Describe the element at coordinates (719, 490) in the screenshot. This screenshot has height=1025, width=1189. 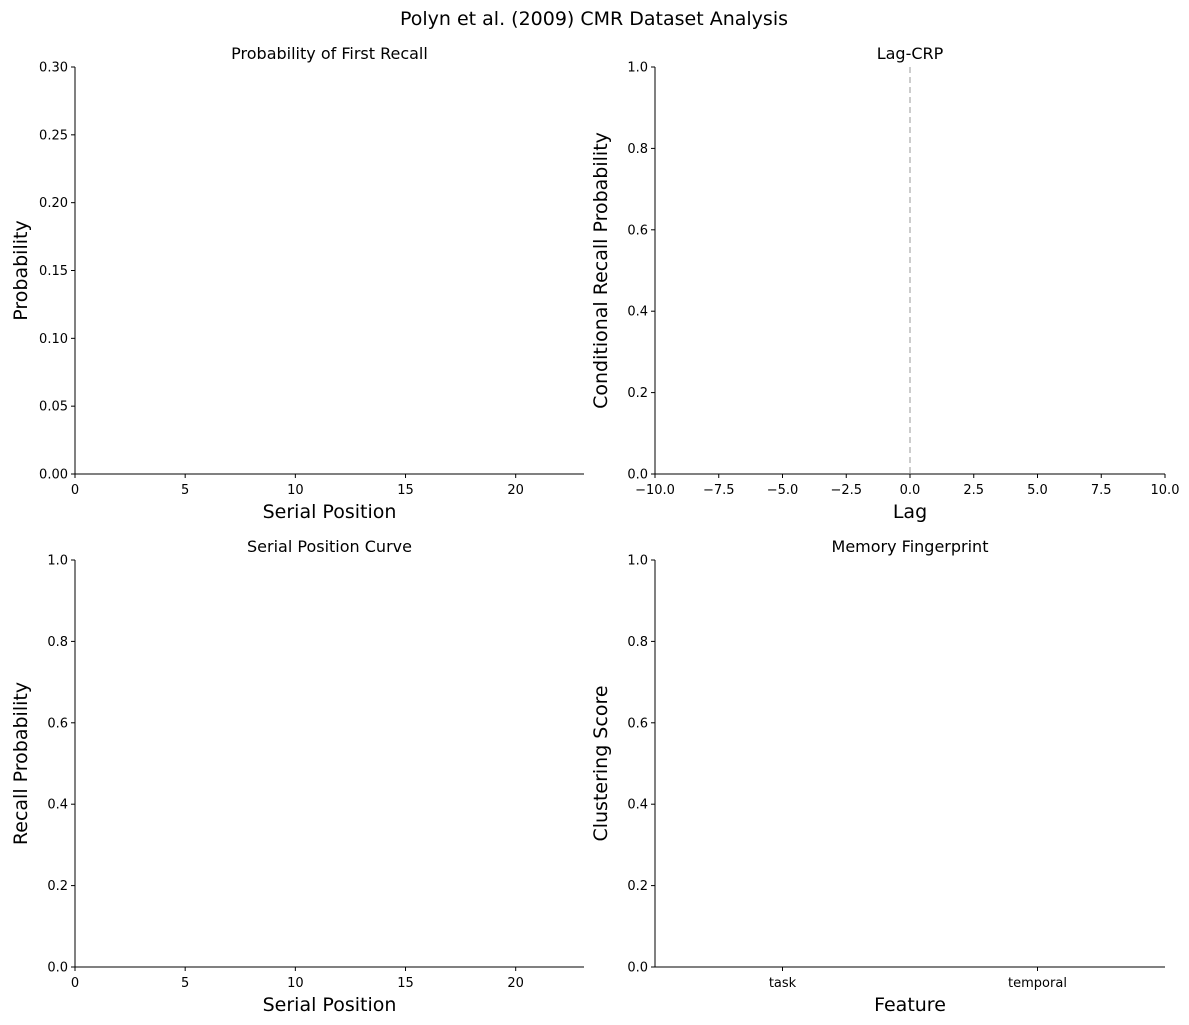
I see `x-tick-label: −7.5` at that location.